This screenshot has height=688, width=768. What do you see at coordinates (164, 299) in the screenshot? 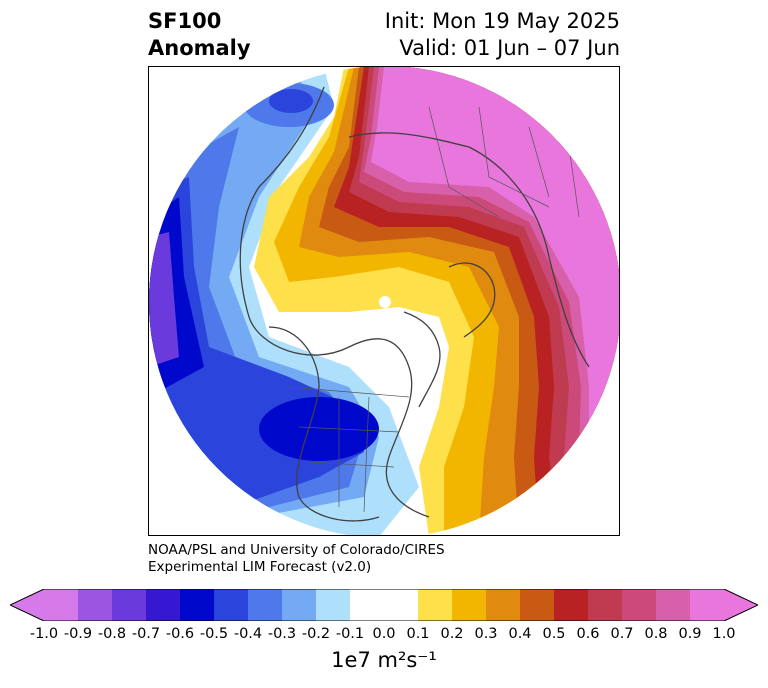
I see `negative-anomaly-core-purple` at bounding box center [164, 299].